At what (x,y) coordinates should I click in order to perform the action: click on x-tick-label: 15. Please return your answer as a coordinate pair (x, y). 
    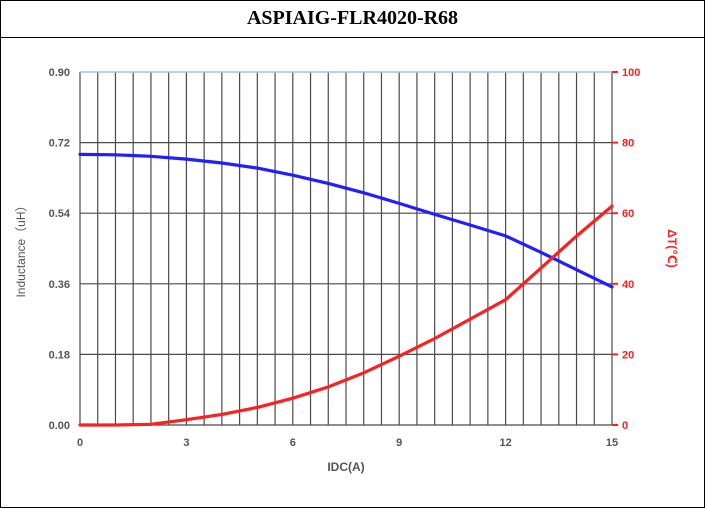
    Looking at the image, I should click on (612, 443).